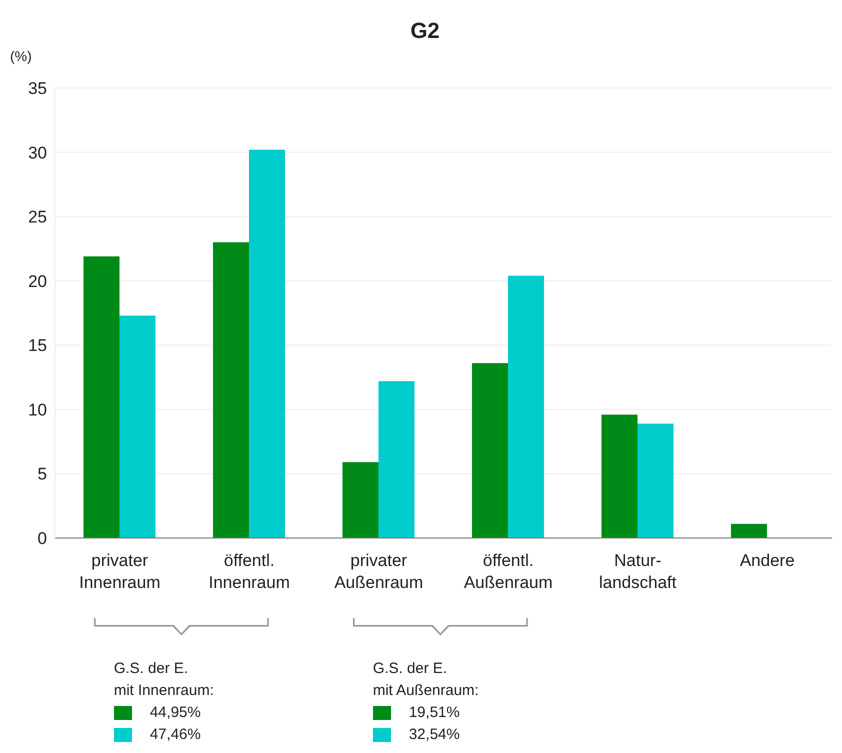 This screenshot has width=842, height=753. I want to click on text: 44,95%, so click(175, 713).